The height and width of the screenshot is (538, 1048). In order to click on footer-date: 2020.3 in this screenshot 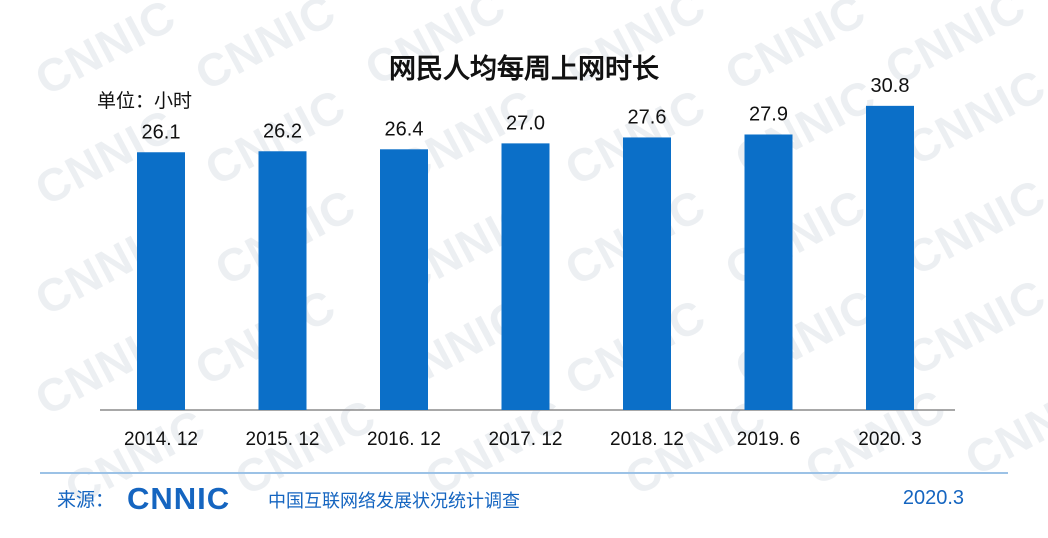, I will do `click(933, 498)`.